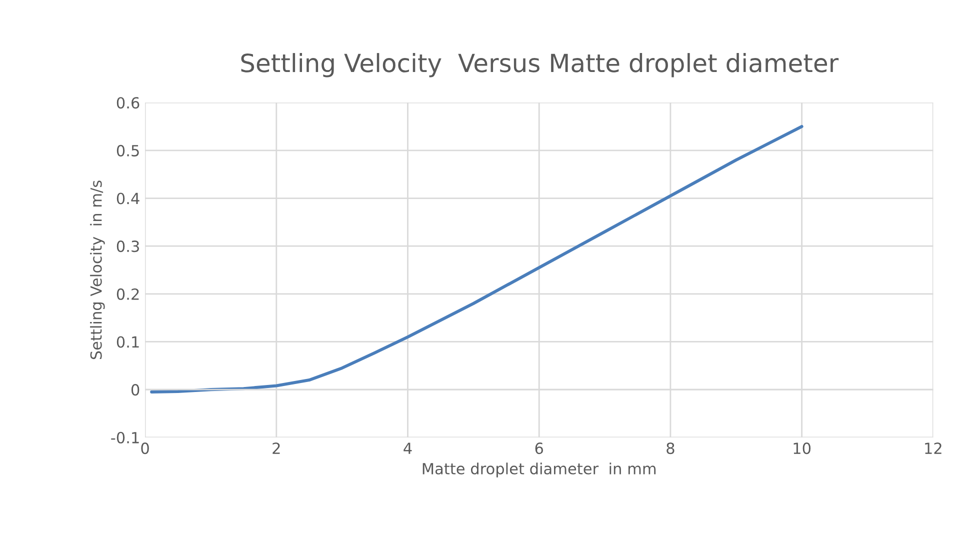 This screenshot has width=967, height=540. Describe the element at coordinates (127, 246) in the screenshot. I see `y-tick-label: 0.3` at that location.